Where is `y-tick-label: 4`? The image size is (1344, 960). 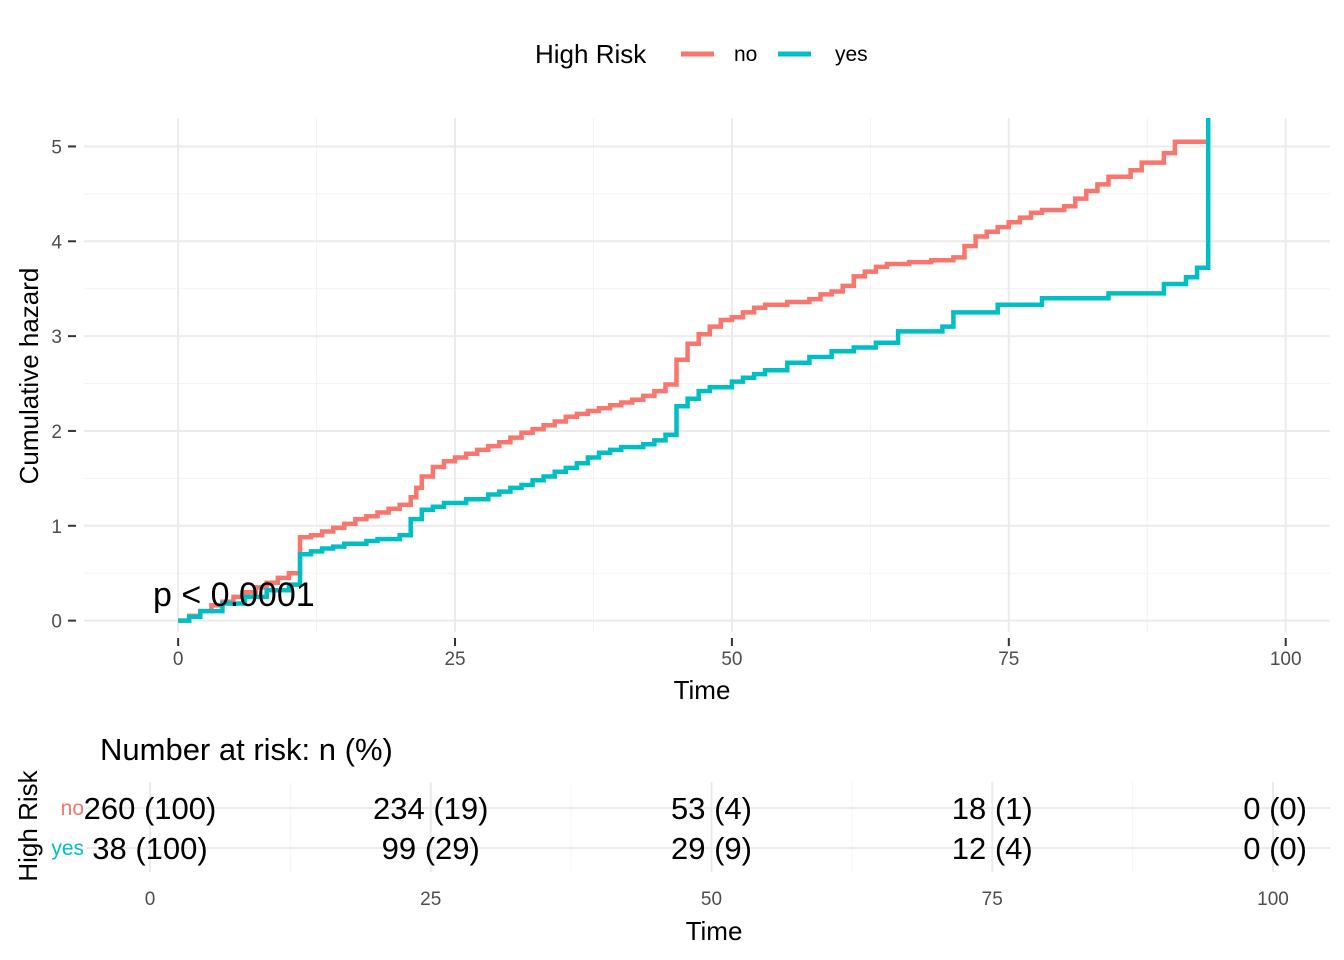 y-tick-label: 4 is located at coordinates (56, 242).